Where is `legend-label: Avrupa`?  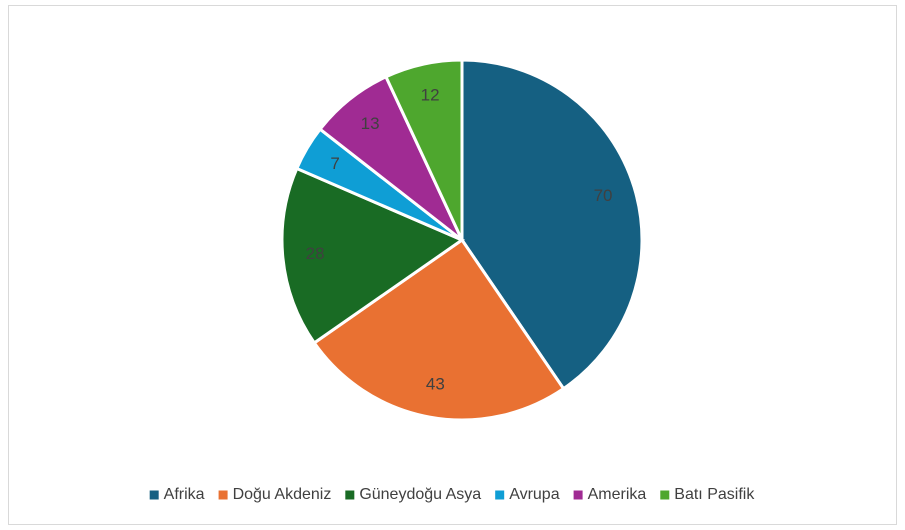
legend-label: Avrupa is located at coordinates (534, 494).